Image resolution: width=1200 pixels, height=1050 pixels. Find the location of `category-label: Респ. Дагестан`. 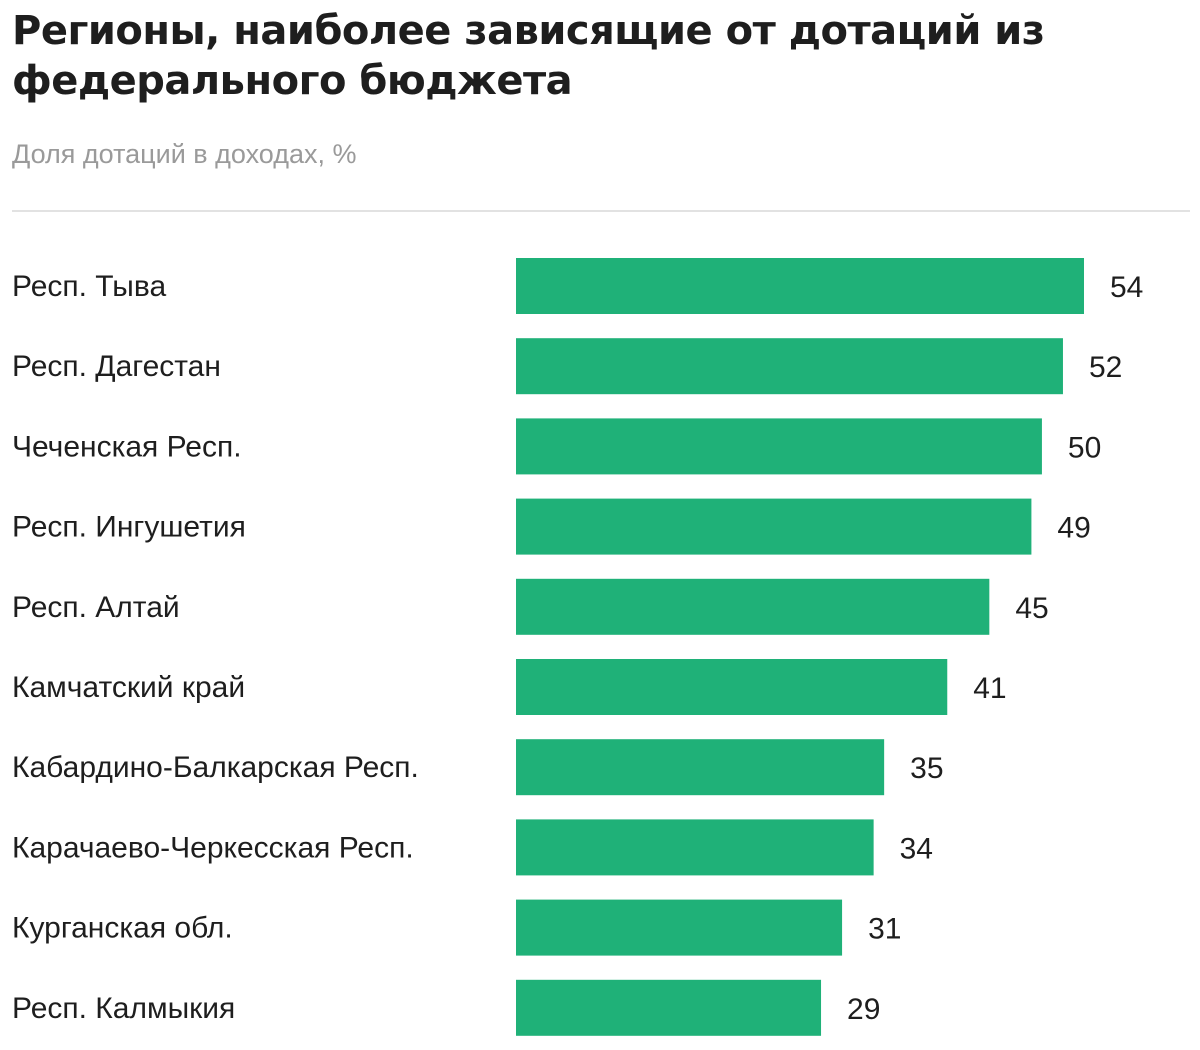

category-label: Респ. Дагестан is located at coordinates (116, 366).